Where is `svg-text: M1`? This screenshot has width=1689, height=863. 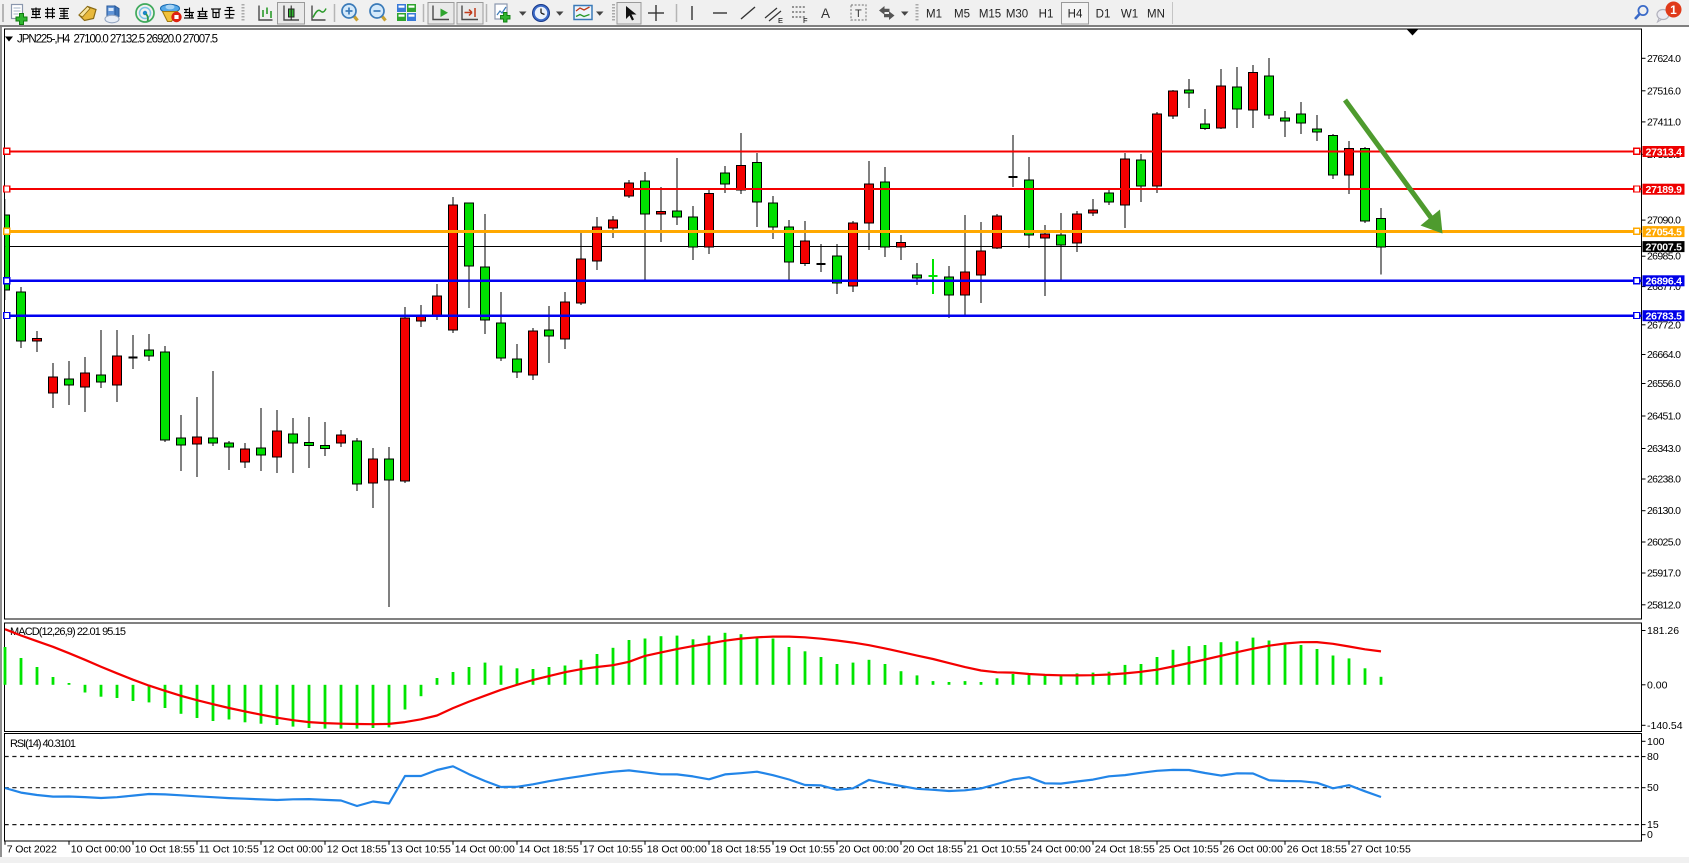
svg-text: M1 is located at coordinates (934, 15).